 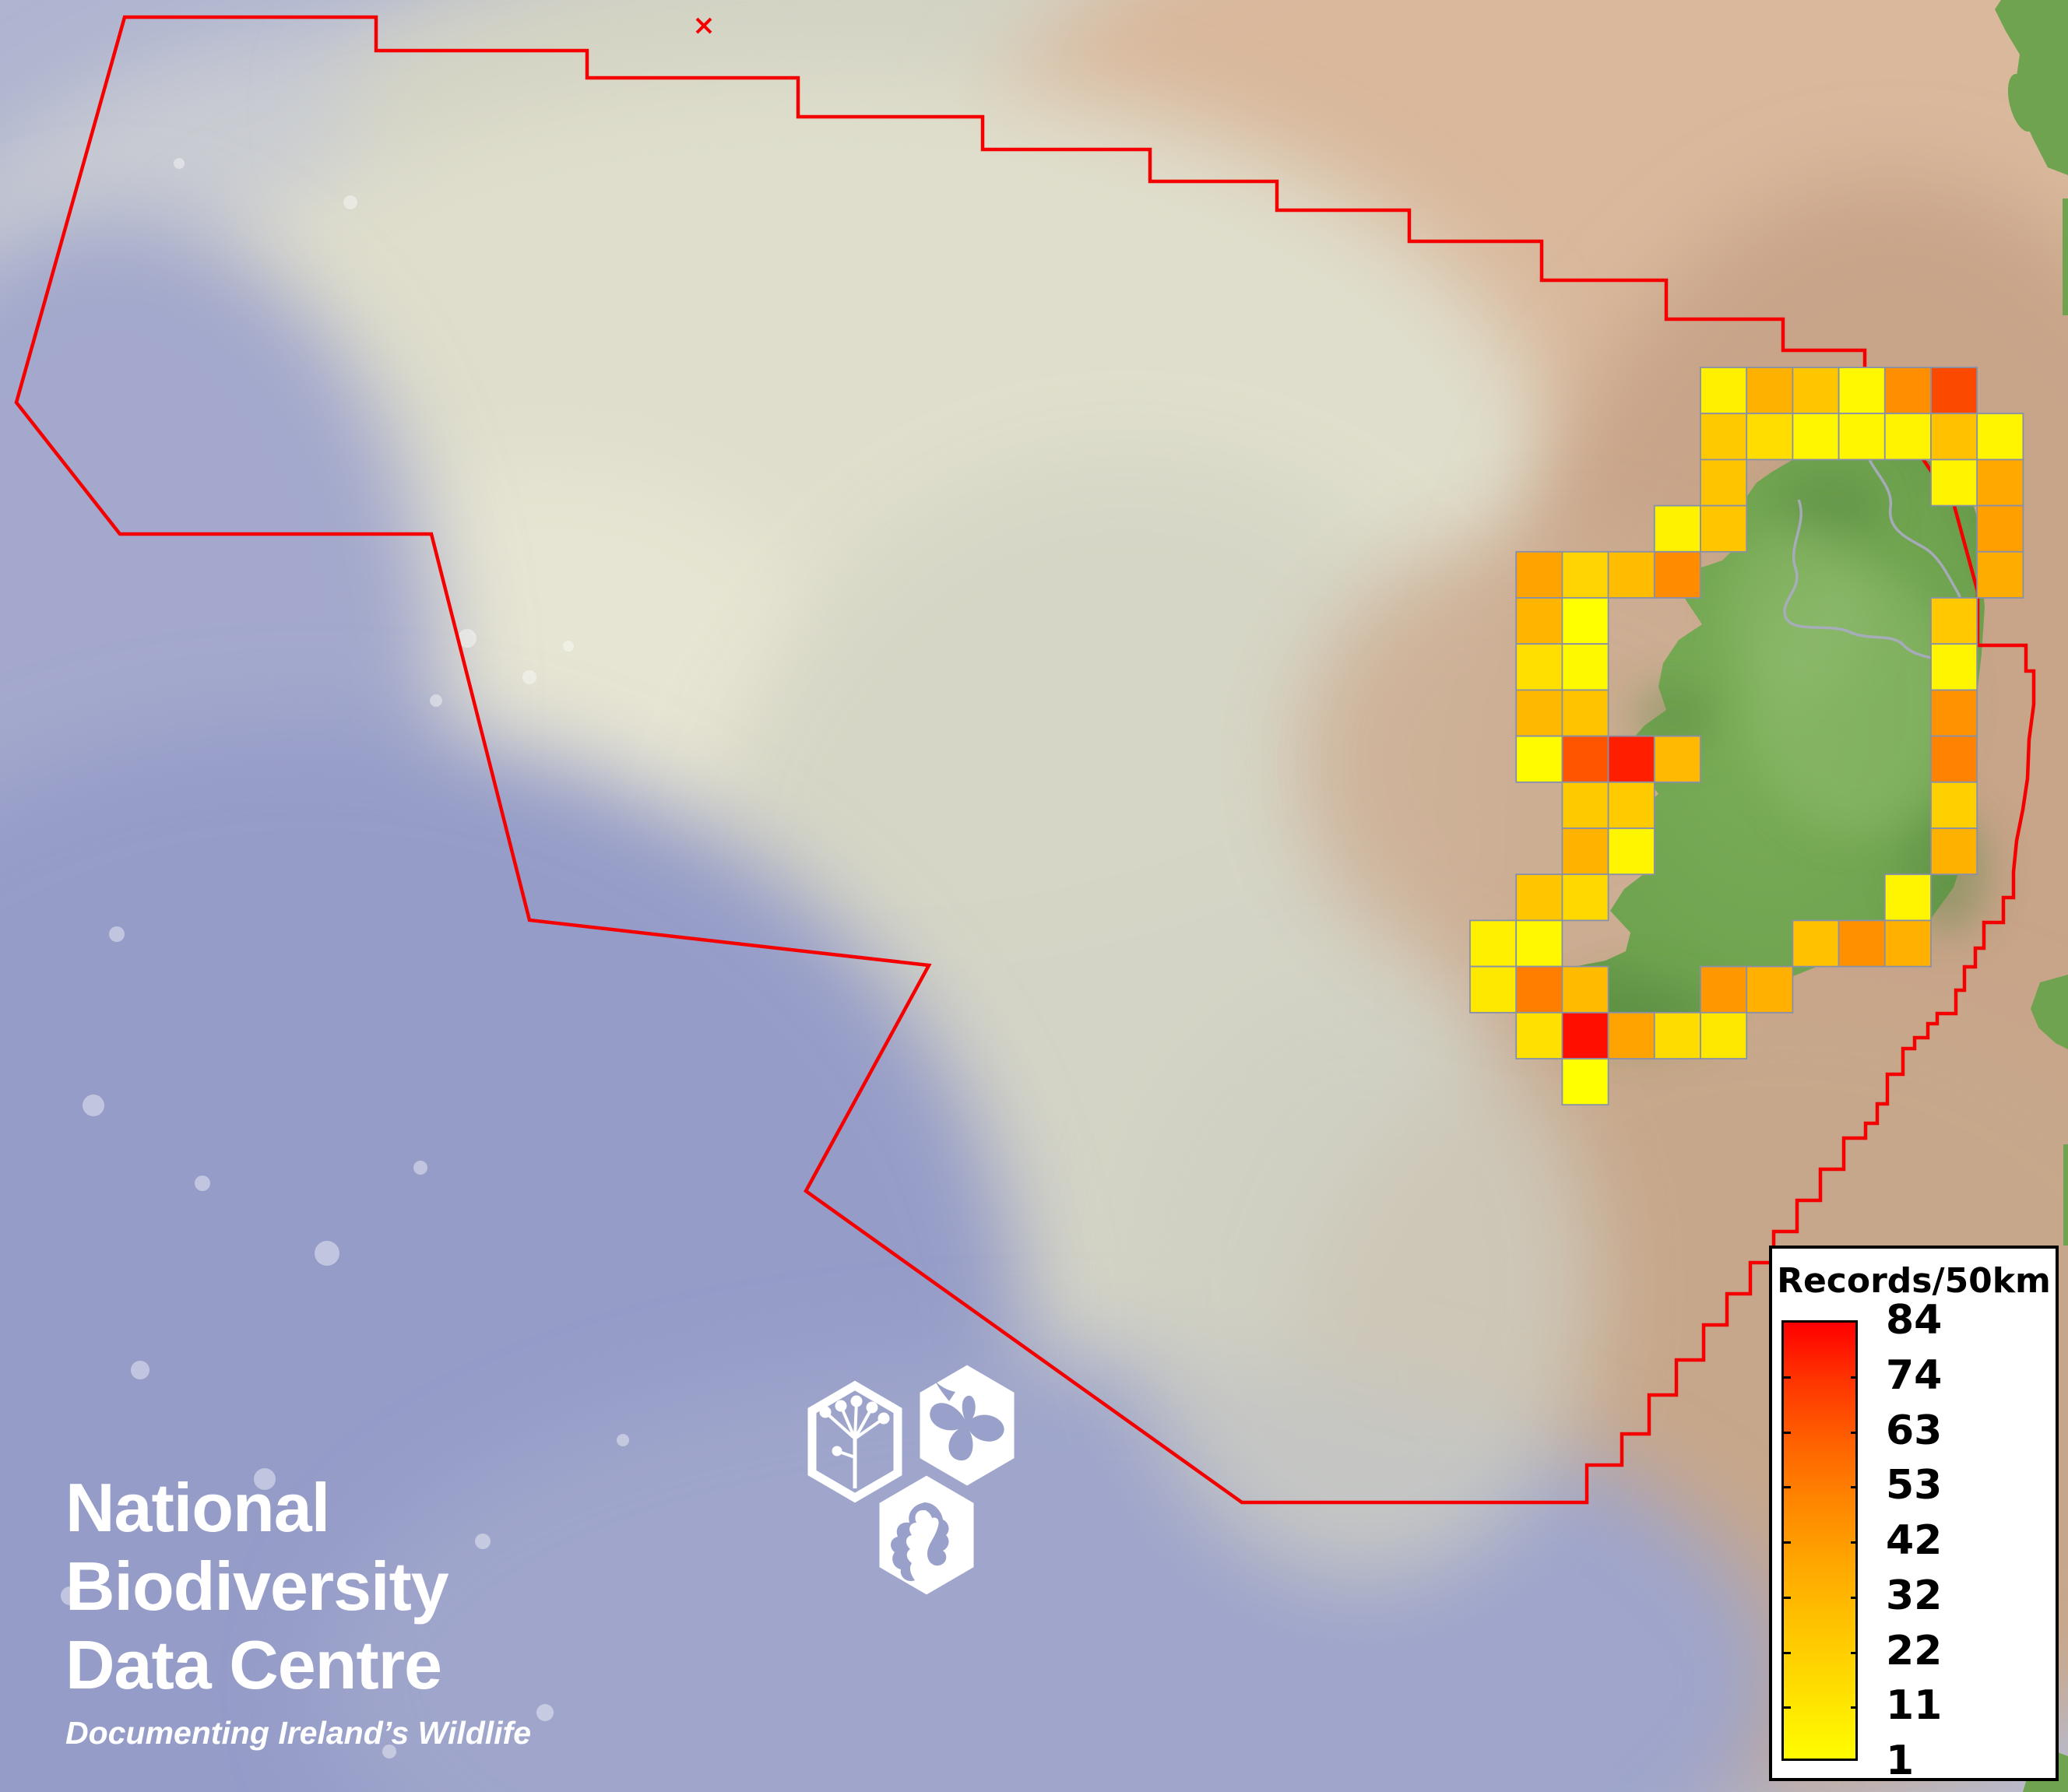 What do you see at coordinates (1915, 1595) in the screenshot?
I see `legend-tick-label: 32` at bounding box center [1915, 1595].